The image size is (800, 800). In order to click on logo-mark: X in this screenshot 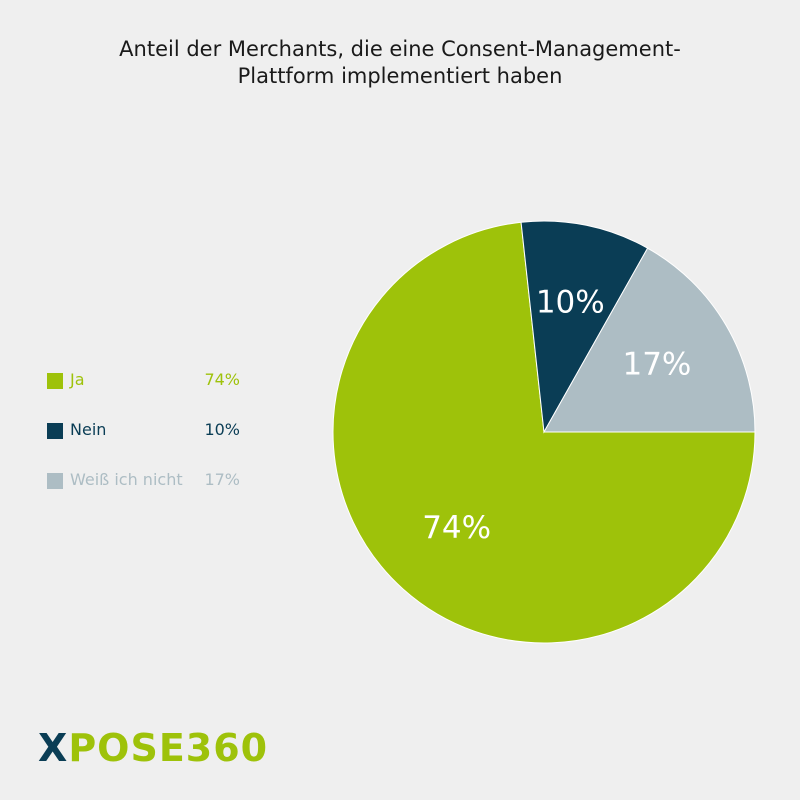, I will do `click(53, 748)`.